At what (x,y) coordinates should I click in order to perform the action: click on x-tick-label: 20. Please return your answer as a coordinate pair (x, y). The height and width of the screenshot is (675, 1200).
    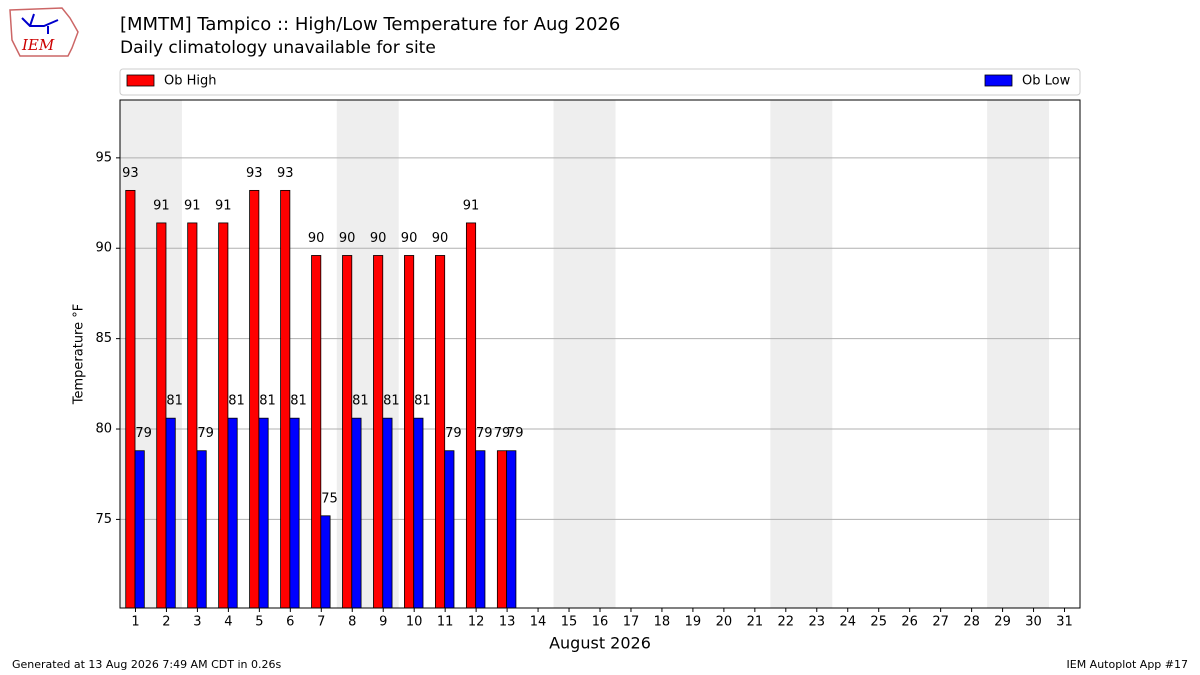
    Looking at the image, I should click on (724, 622).